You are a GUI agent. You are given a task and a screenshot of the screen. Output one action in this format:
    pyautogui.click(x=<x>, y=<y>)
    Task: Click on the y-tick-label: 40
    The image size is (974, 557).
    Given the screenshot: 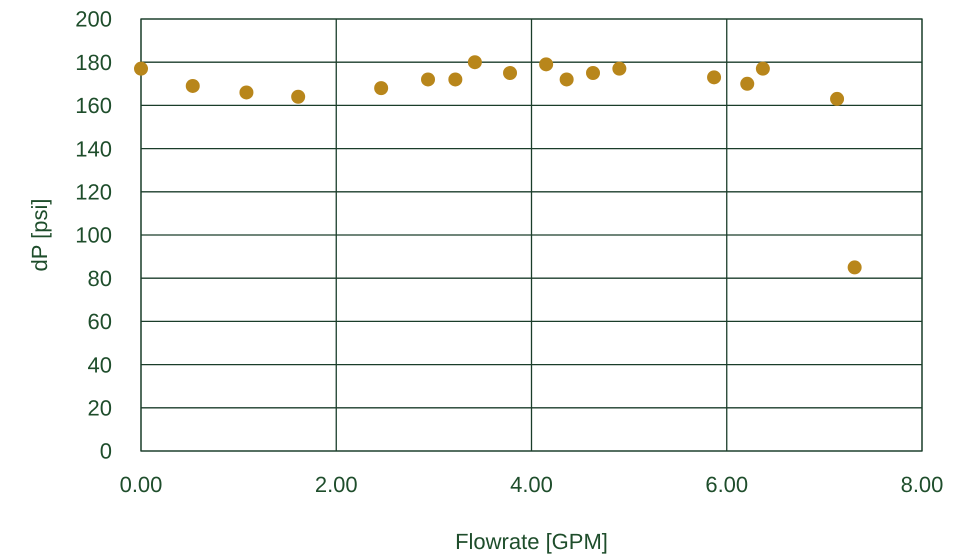 What is the action you would take?
    pyautogui.click(x=100, y=365)
    